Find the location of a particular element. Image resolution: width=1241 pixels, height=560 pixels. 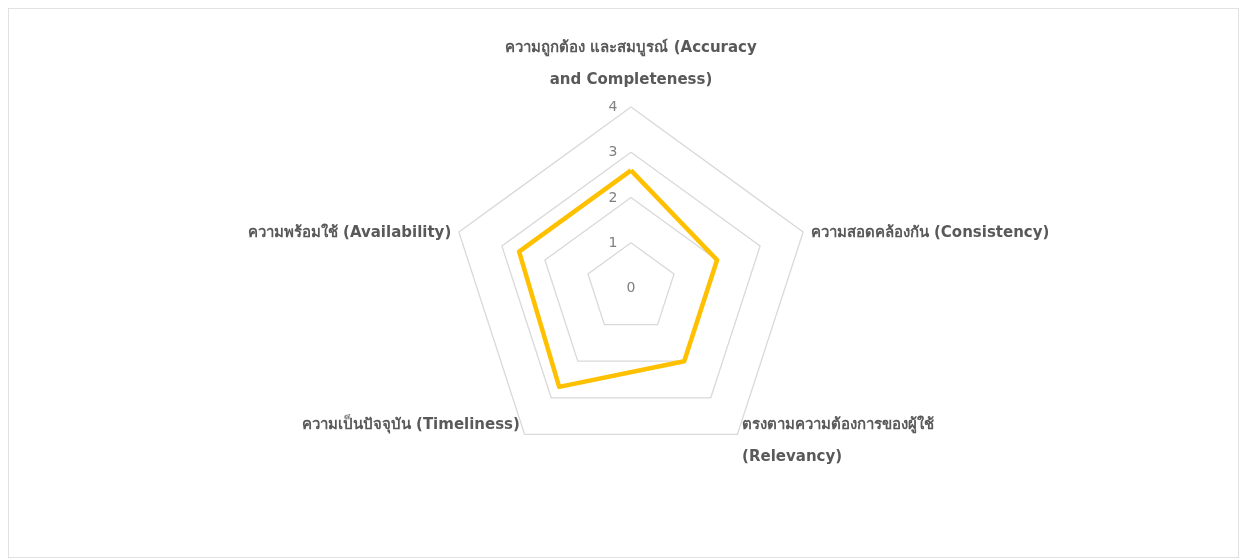

spoke-label: ความถูกต้อง และสมบูรณ์ (Accuracy and Completeness) is located at coordinates (631, 63).